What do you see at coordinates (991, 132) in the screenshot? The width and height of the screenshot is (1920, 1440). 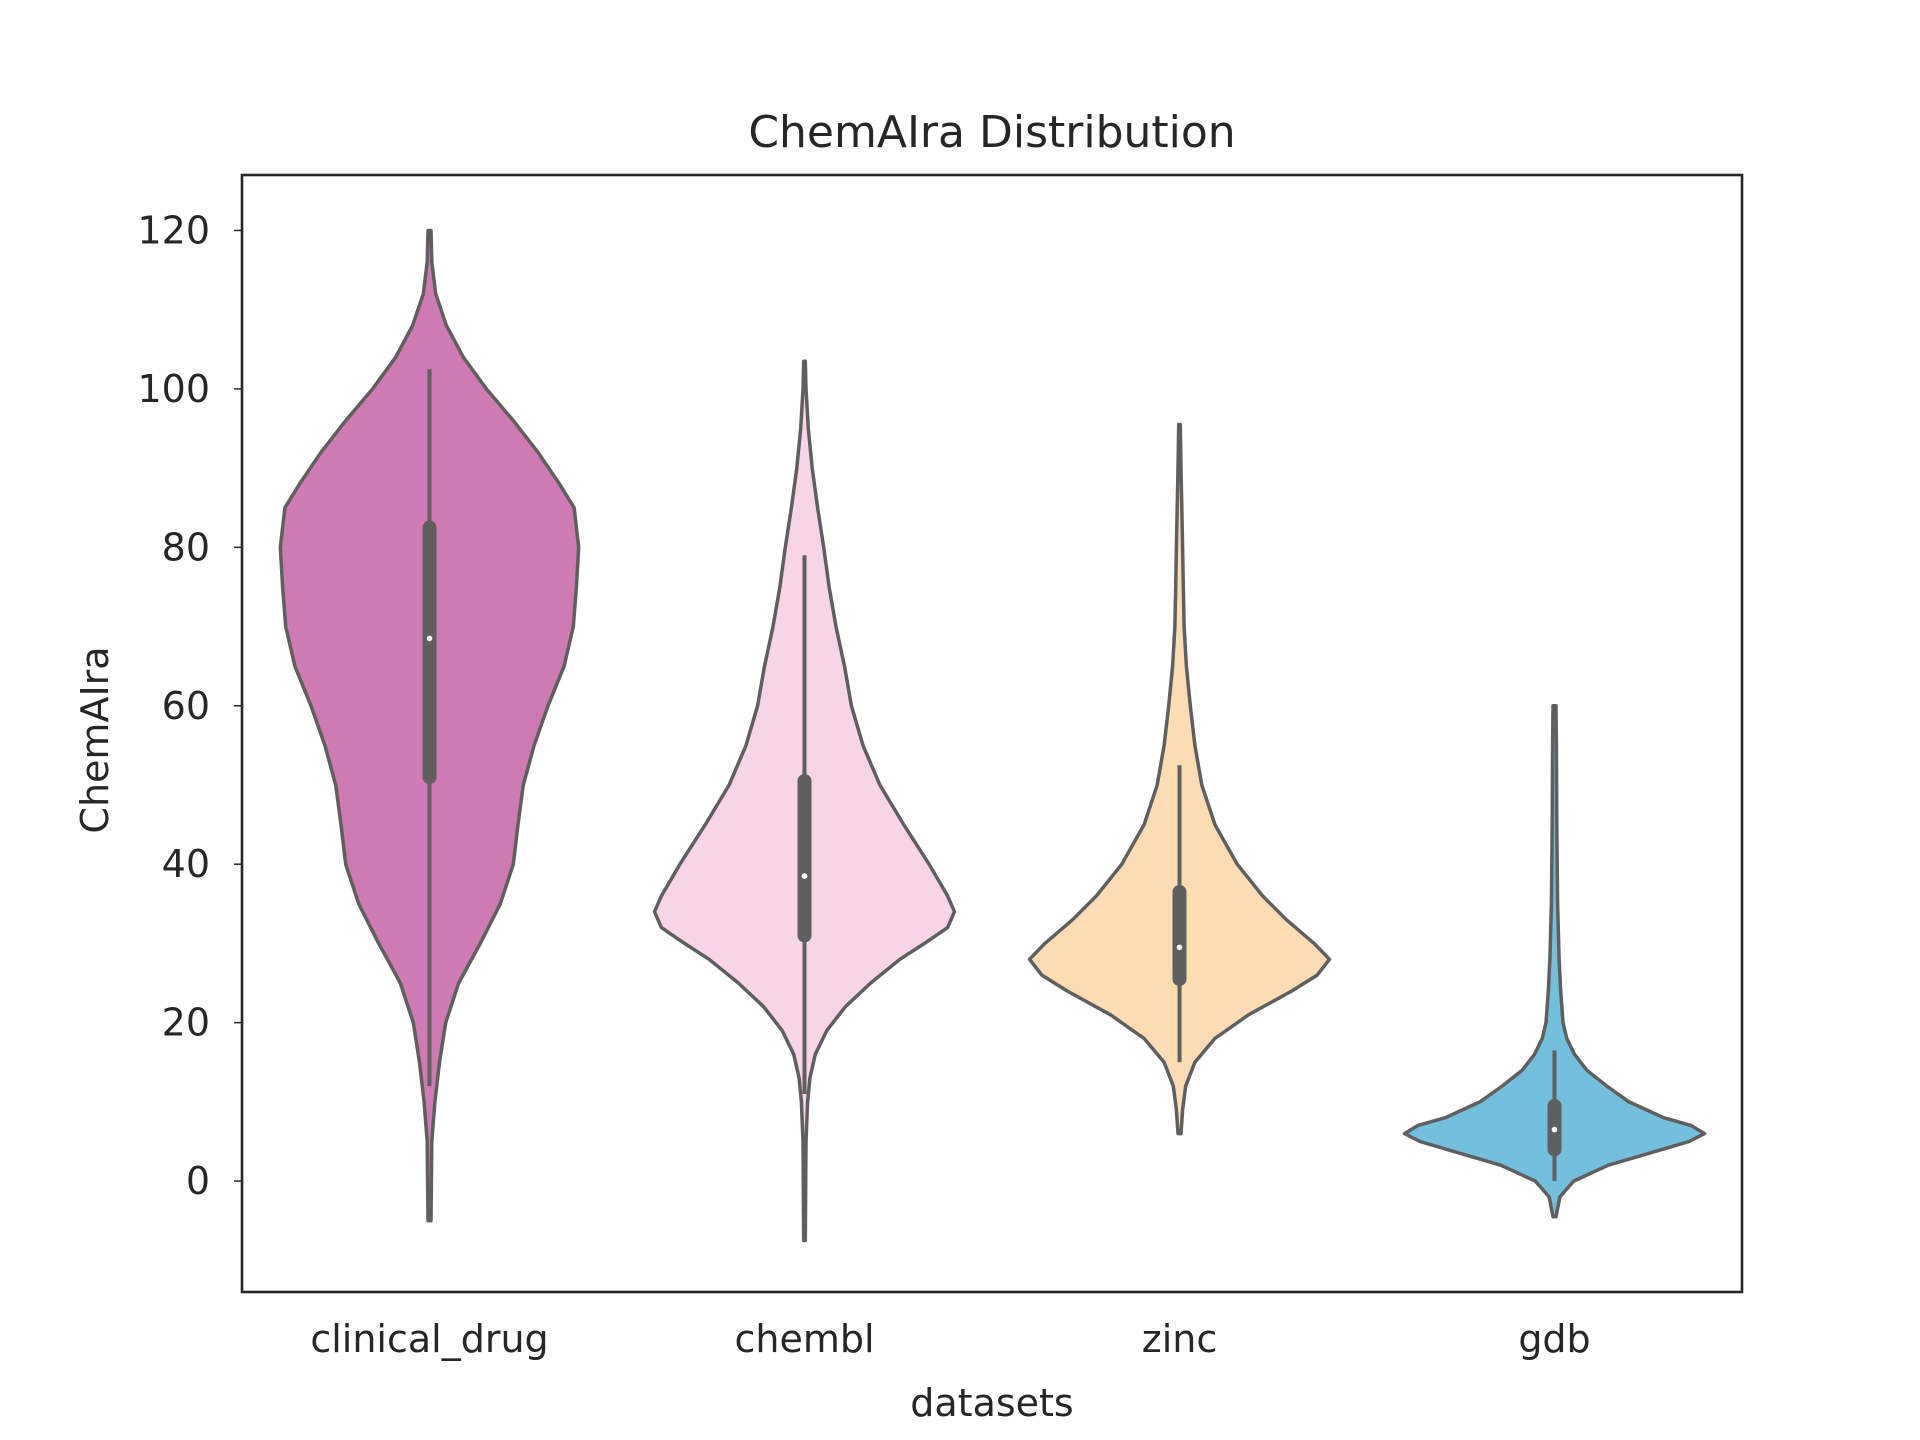 I see `chart-title: ChemAIra Distribution` at bounding box center [991, 132].